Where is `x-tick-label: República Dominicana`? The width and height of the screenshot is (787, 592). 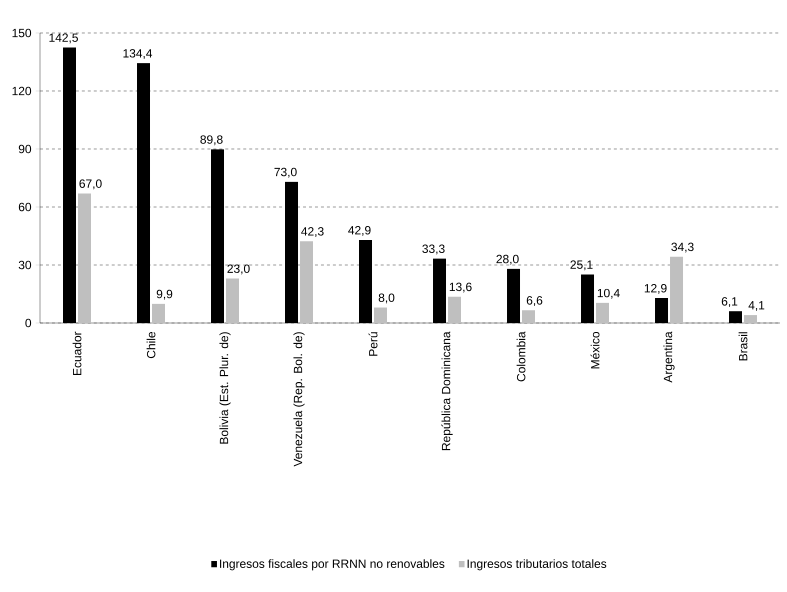
x-tick-label: República Dominicana is located at coordinates (447, 390).